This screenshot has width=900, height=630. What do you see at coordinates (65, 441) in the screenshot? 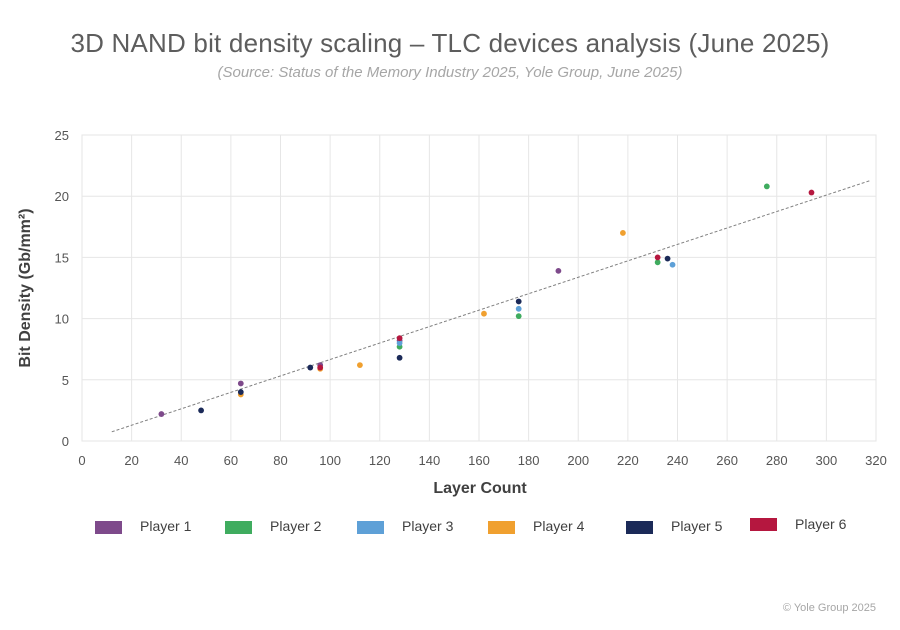
I see `y-tick-label: 0` at bounding box center [65, 441].